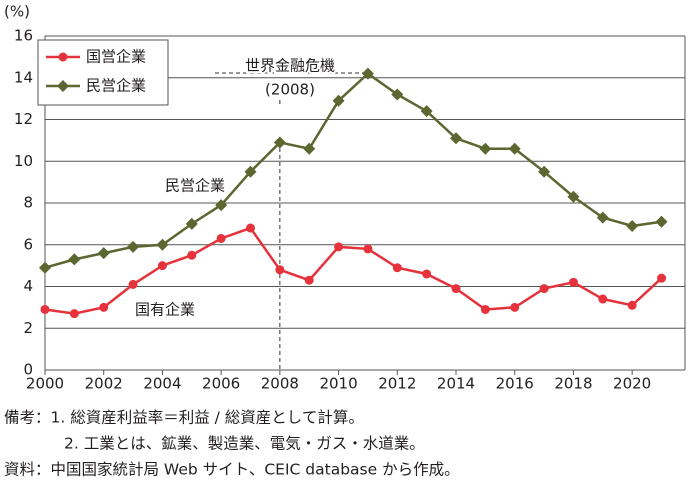 This screenshot has height=487, width=688. Describe the element at coordinates (28, 244) in the screenshot. I see `y-tick-label: 6` at that location.